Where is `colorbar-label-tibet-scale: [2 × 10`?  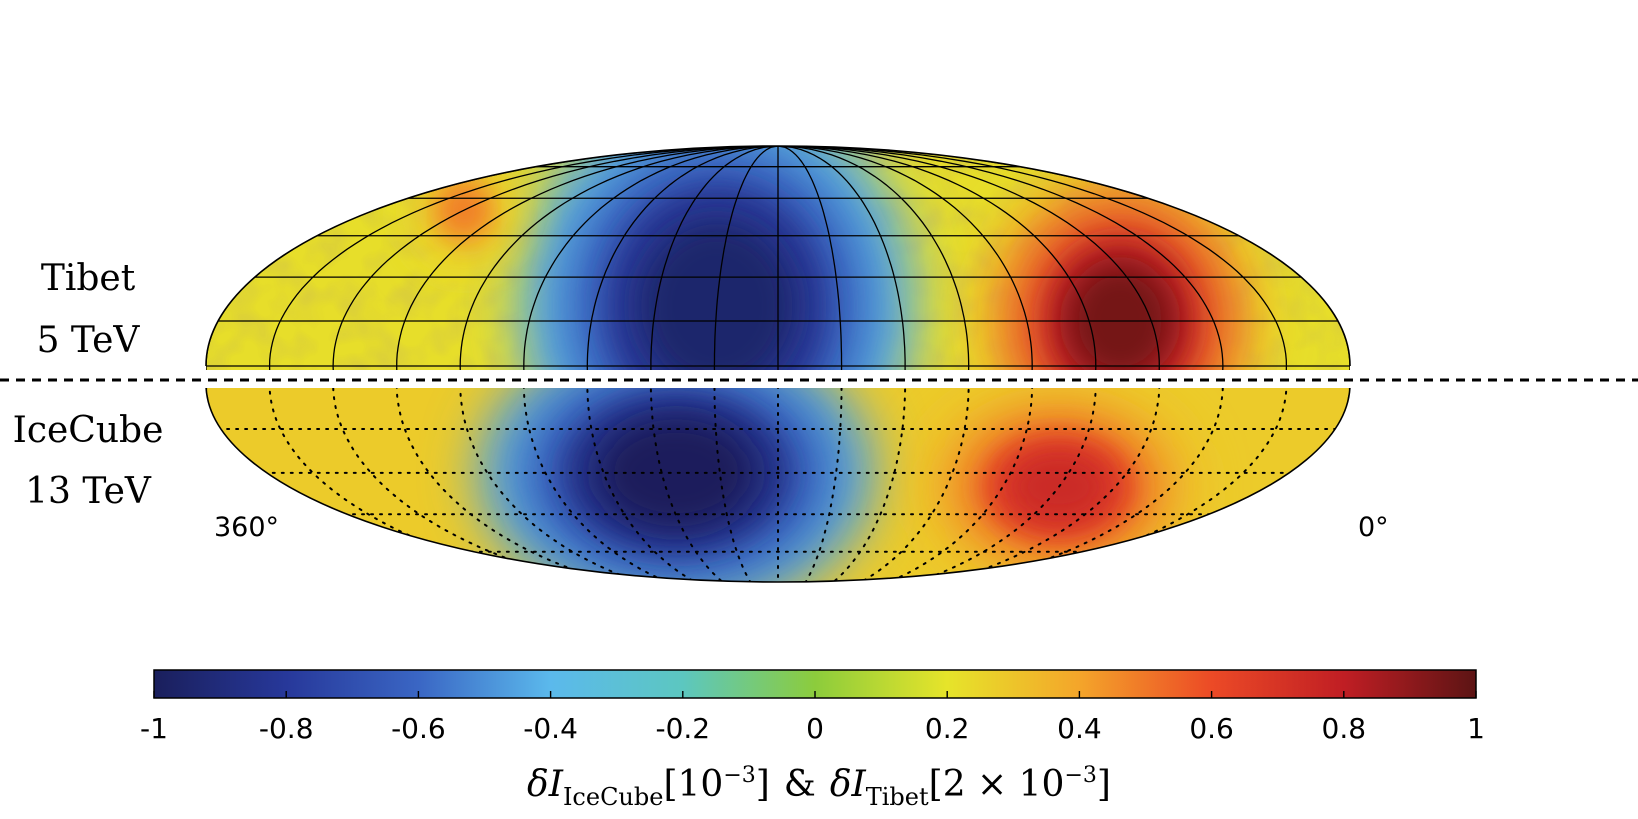
colorbar-label-tibet-scale: [2 × 10 is located at coordinates (997, 784).